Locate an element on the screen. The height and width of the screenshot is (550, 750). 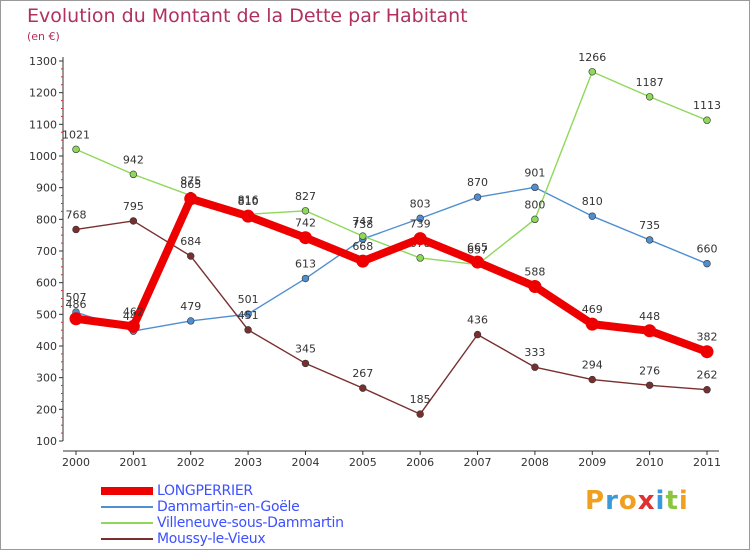
x-tick-label: 2002 is located at coordinates (191, 462).